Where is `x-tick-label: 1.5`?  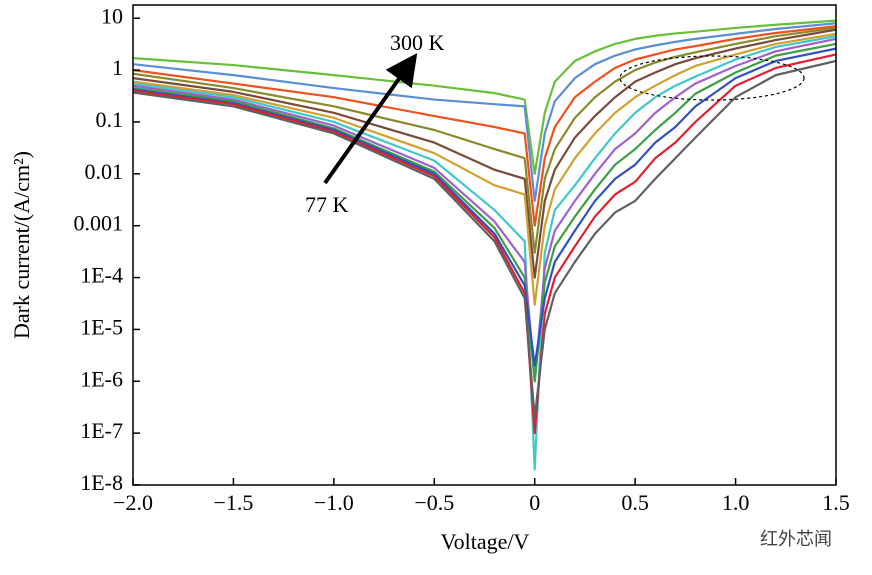
x-tick-label: 1.5 is located at coordinates (836, 502).